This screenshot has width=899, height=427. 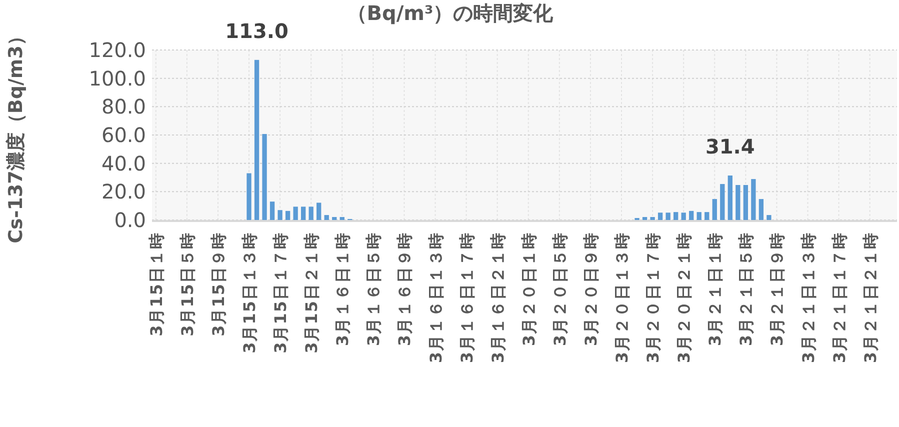 I want to click on x-tick-label: 3月１６日１３時, so click(x=436, y=298).